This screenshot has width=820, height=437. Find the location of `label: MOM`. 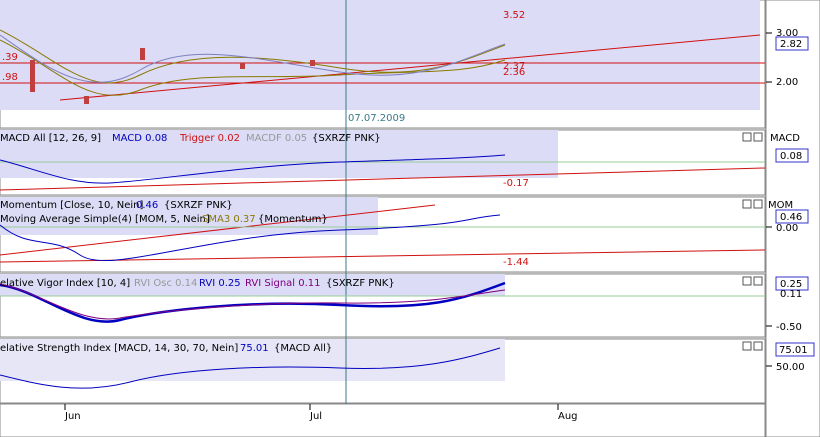

label: MOM is located at coordinates (780, 205).